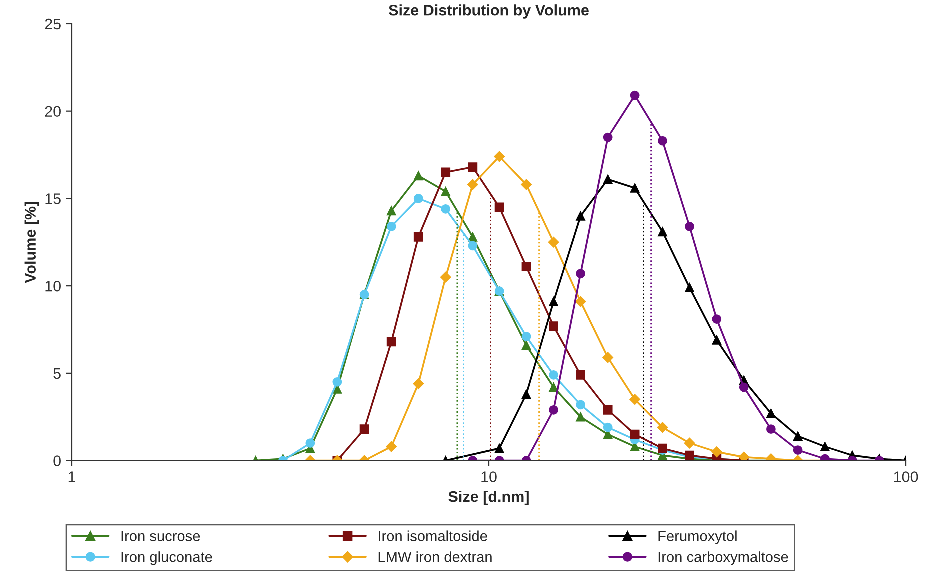  Describe the element at coordinates (53, 199) in the screenshot. I see `y-tick-label: 15` at that location.